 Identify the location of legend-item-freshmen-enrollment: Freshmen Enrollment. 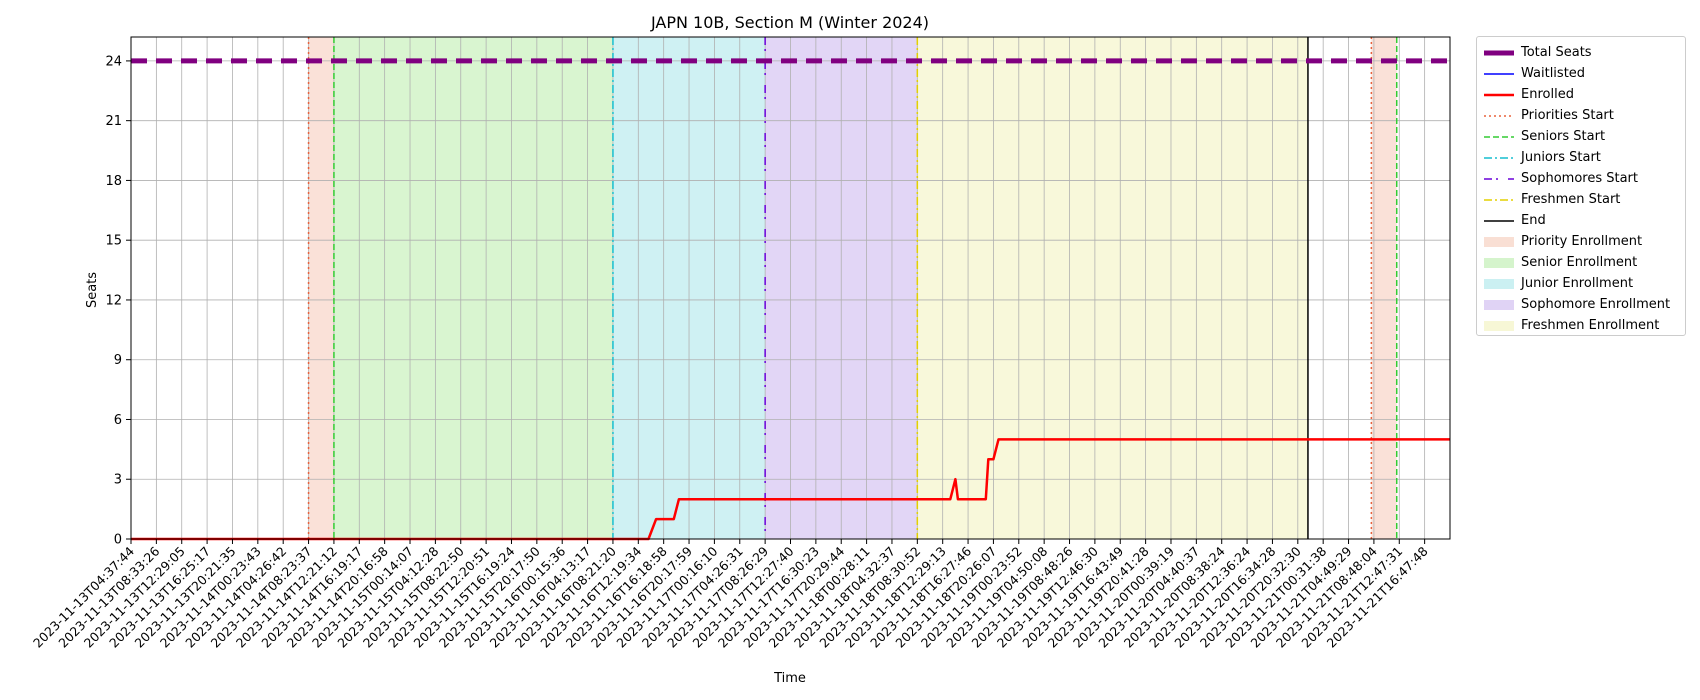
(1581, 326).